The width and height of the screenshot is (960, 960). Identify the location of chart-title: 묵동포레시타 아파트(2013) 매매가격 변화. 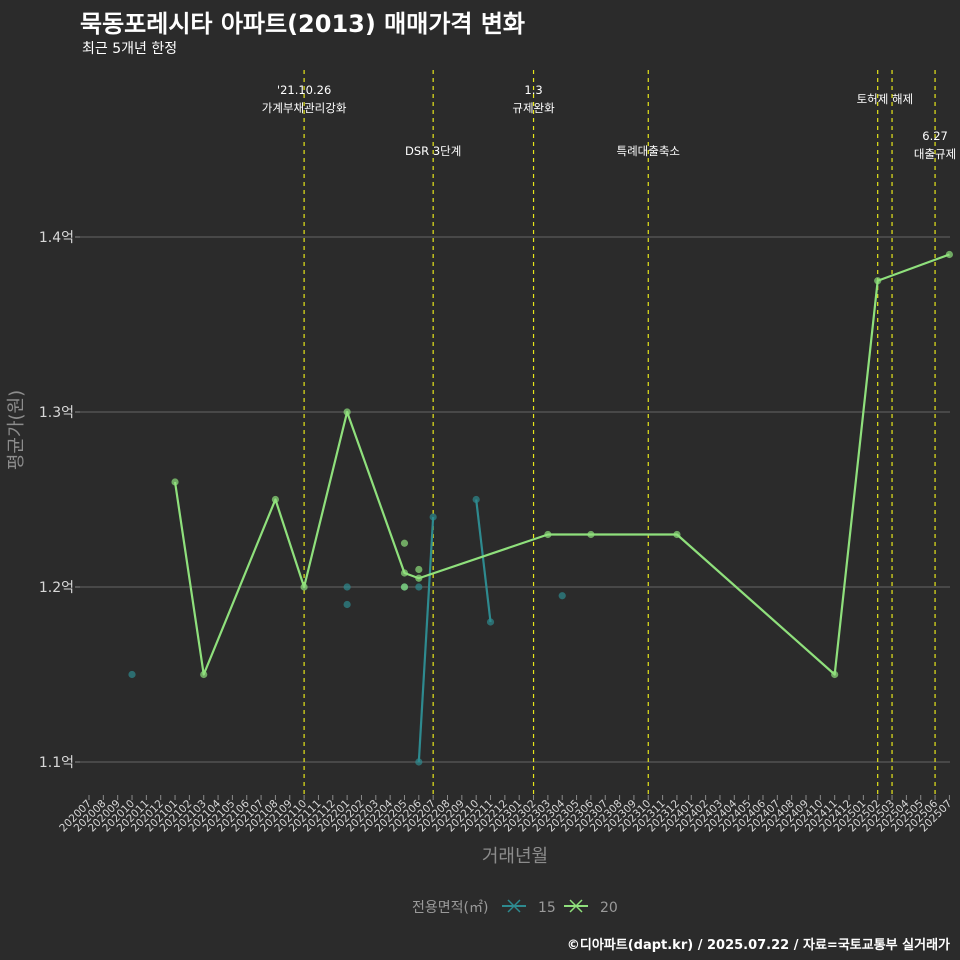
(302, 24).